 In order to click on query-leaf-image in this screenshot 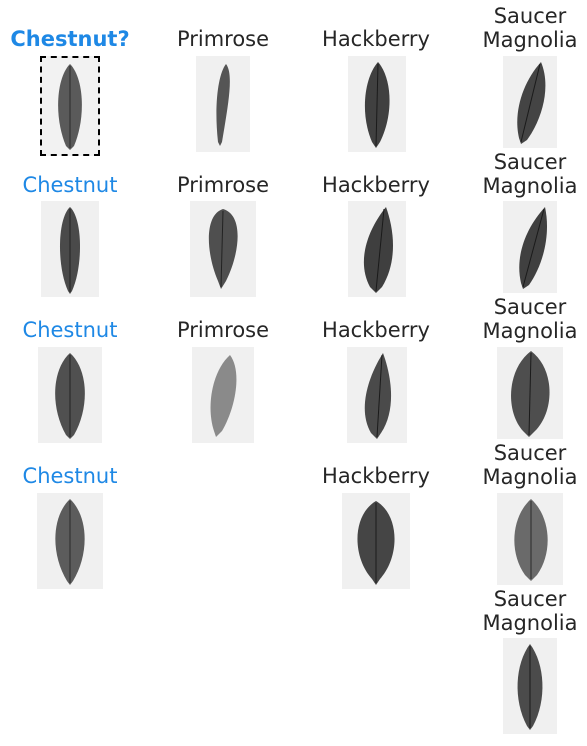, I will do `click(70, 106)`.